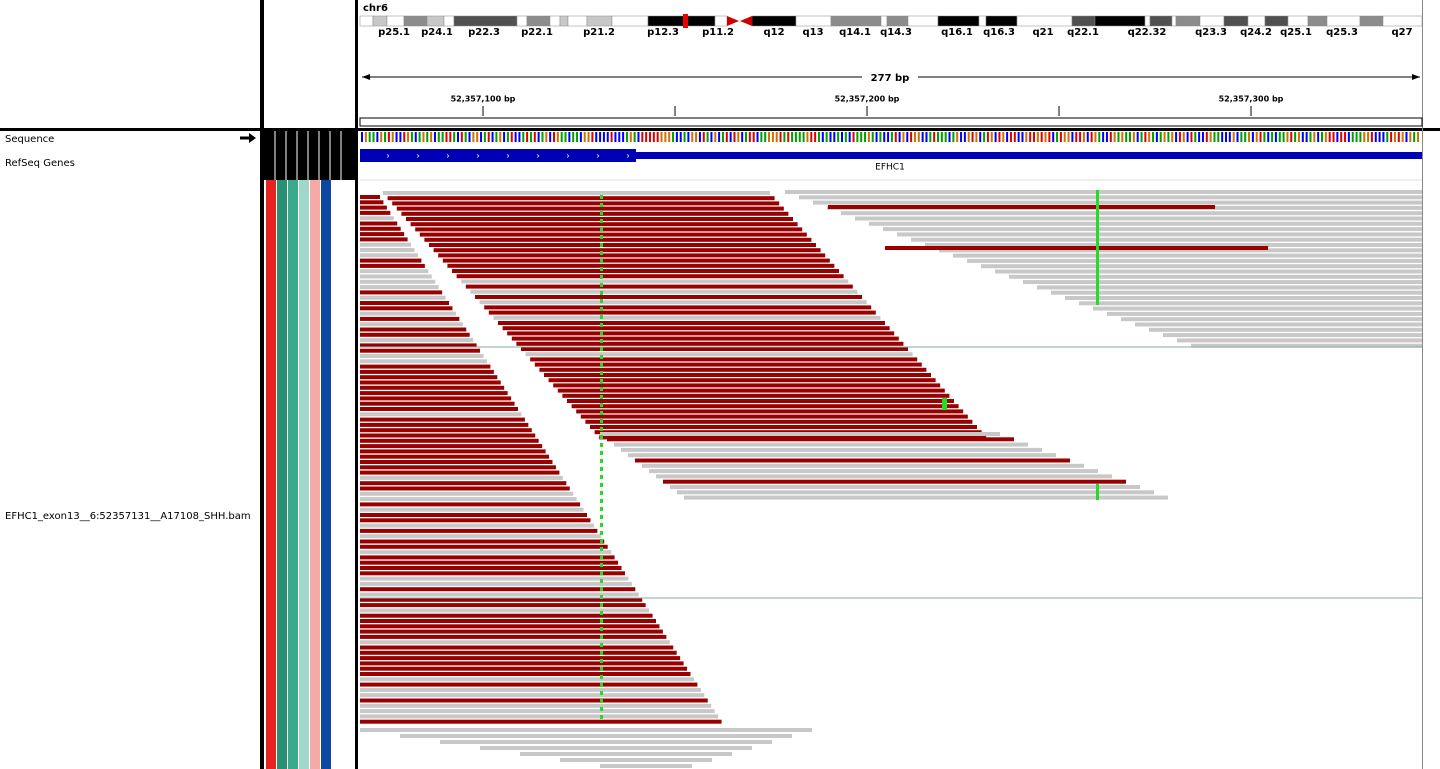 This screenshot has height=769, width=1440. Describe the element at coordinates (40, 163) in the screenshot. I see `track-name: RefSeq Genes` at that location.